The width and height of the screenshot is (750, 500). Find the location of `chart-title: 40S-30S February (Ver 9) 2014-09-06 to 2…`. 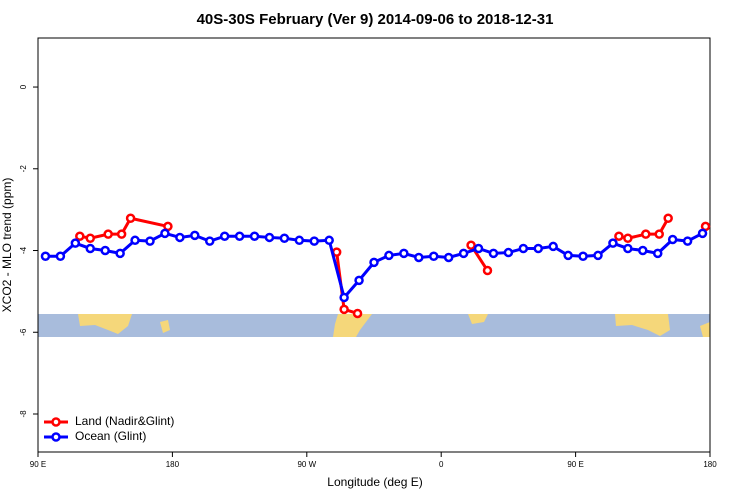

chart-title: 40S-30S February (Ver 9) 2014-09-06 to 2… is located at coordinates (375, 19).